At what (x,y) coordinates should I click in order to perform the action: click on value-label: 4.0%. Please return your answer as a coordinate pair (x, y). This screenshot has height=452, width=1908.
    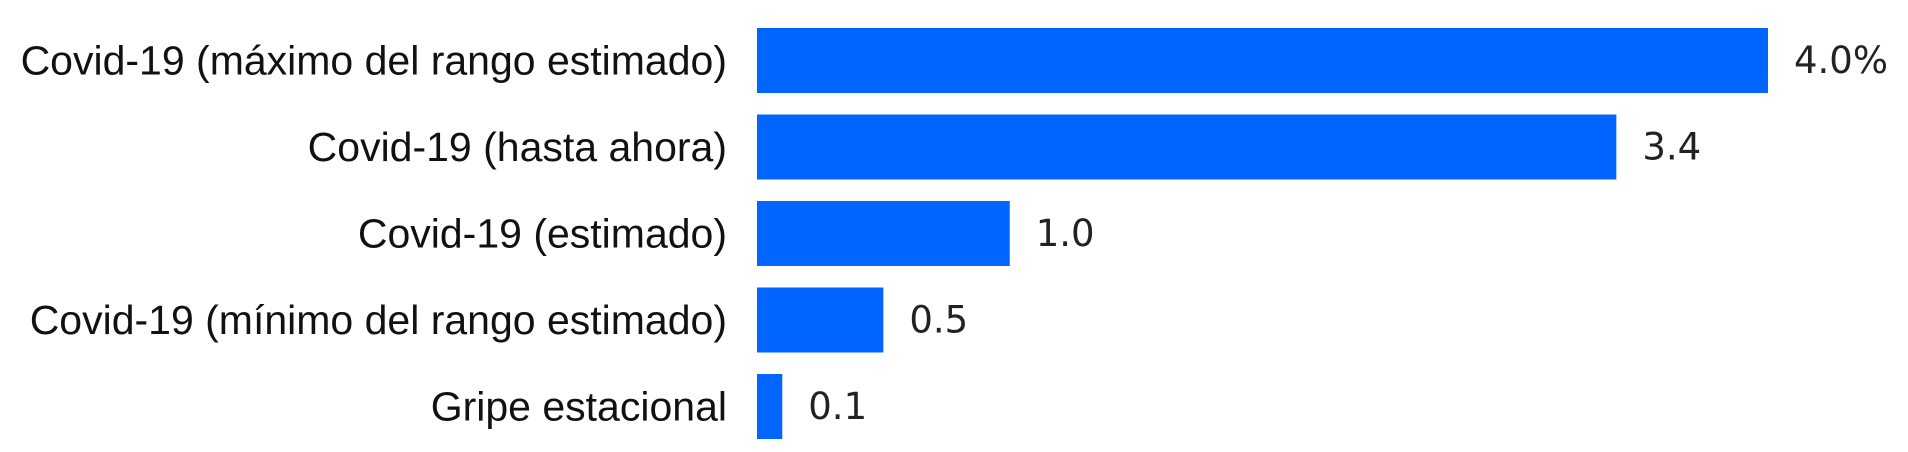
    Looking at the image, I should click on (1841, 60).